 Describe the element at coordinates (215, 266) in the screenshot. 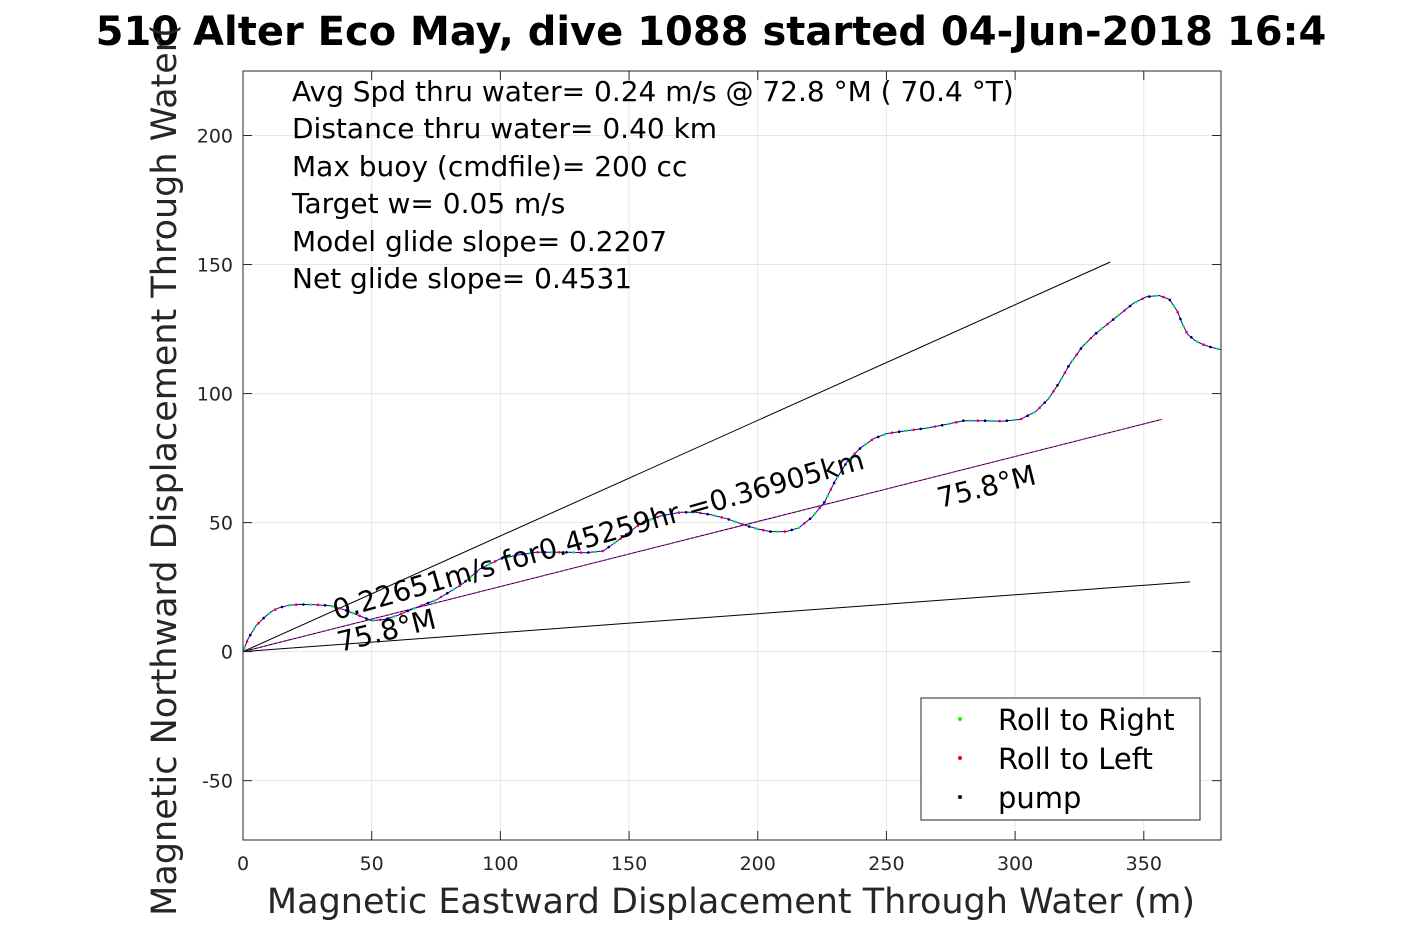

I see `y-tick-label: 150` at that location.